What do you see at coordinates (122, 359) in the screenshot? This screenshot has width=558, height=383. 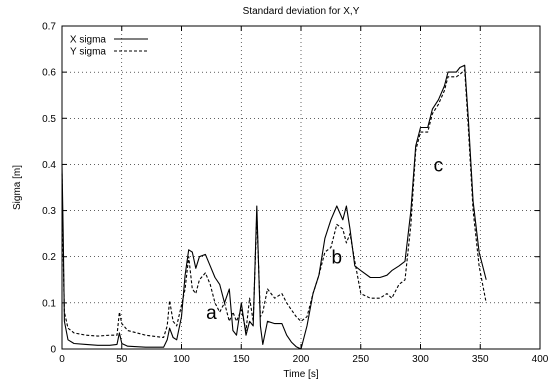 I see `x-tick-label: 50` at bounding box center [122, 359].